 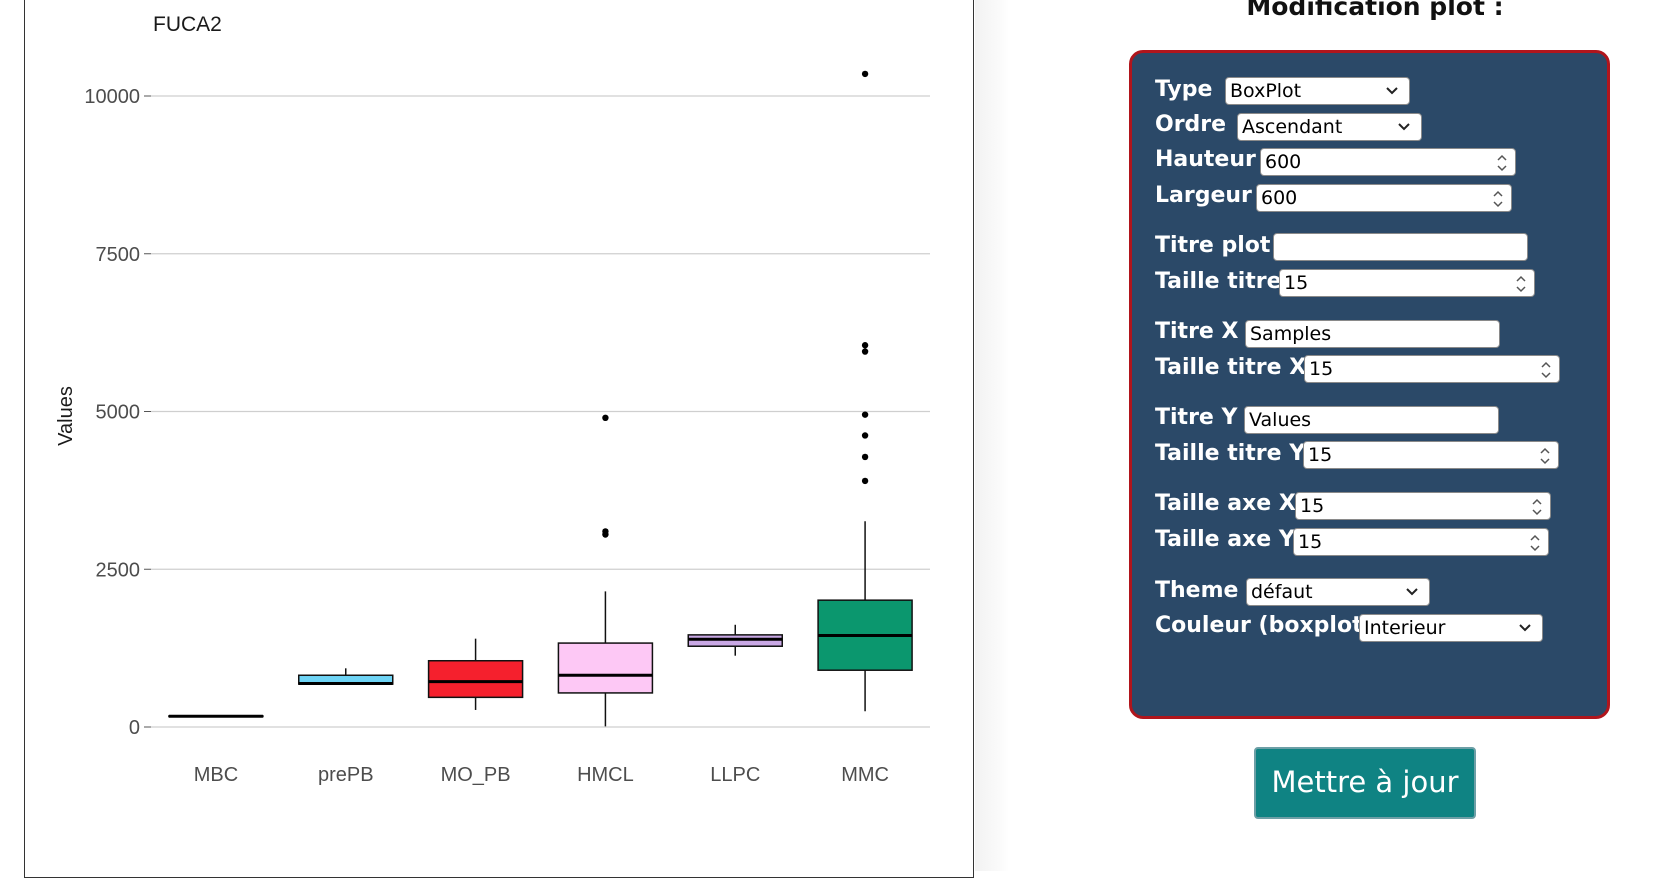 I want to click on theme-select-value: défaut, so click(x=1282, y=592).